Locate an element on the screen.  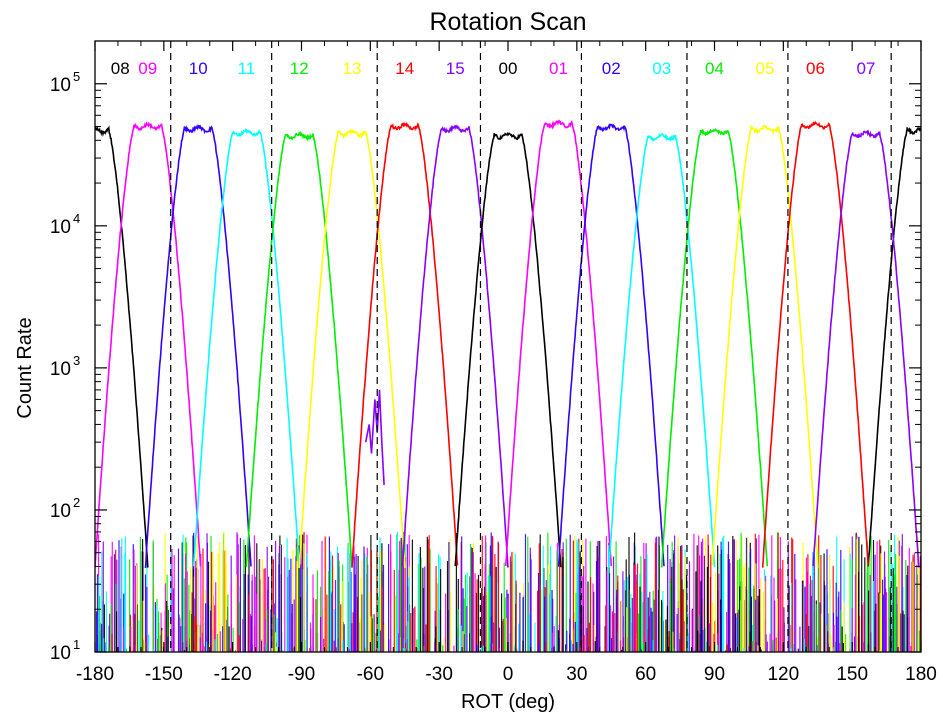
series-label-06: 06 is located at coordinates (815, 68).